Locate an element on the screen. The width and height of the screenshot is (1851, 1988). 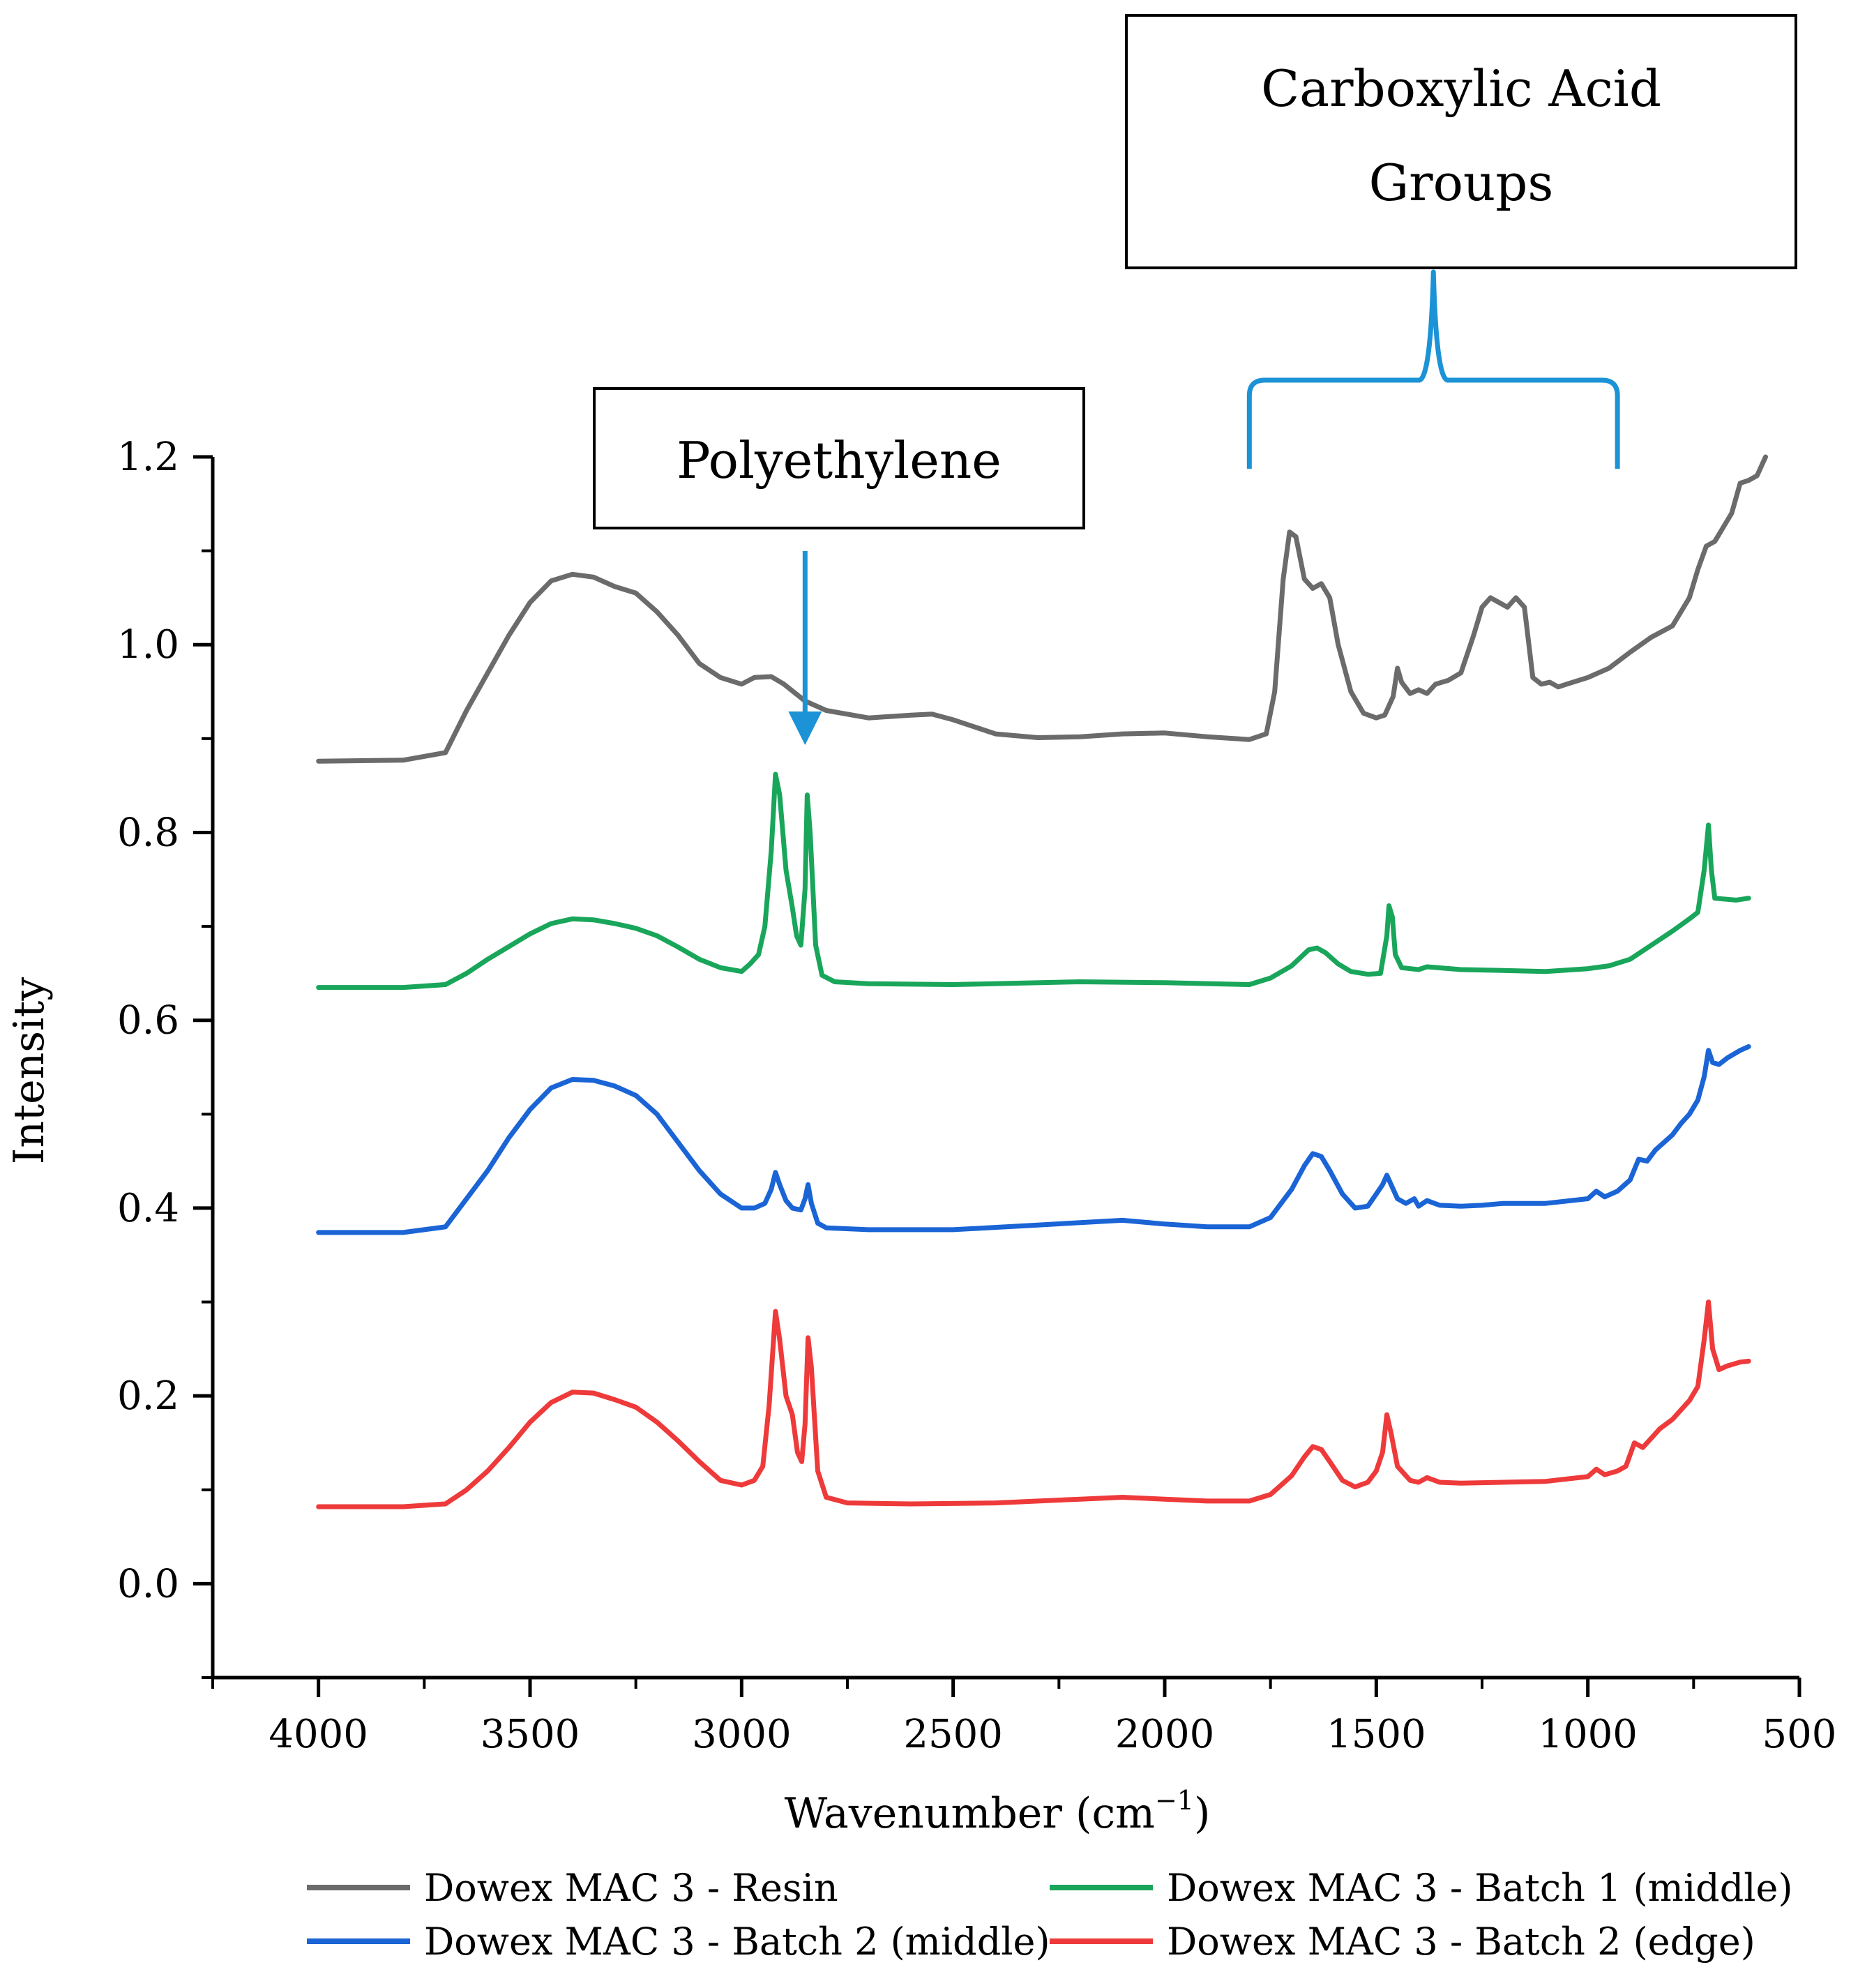
polyethylene-label: Polyethylene is located at coordinates (839, 460).